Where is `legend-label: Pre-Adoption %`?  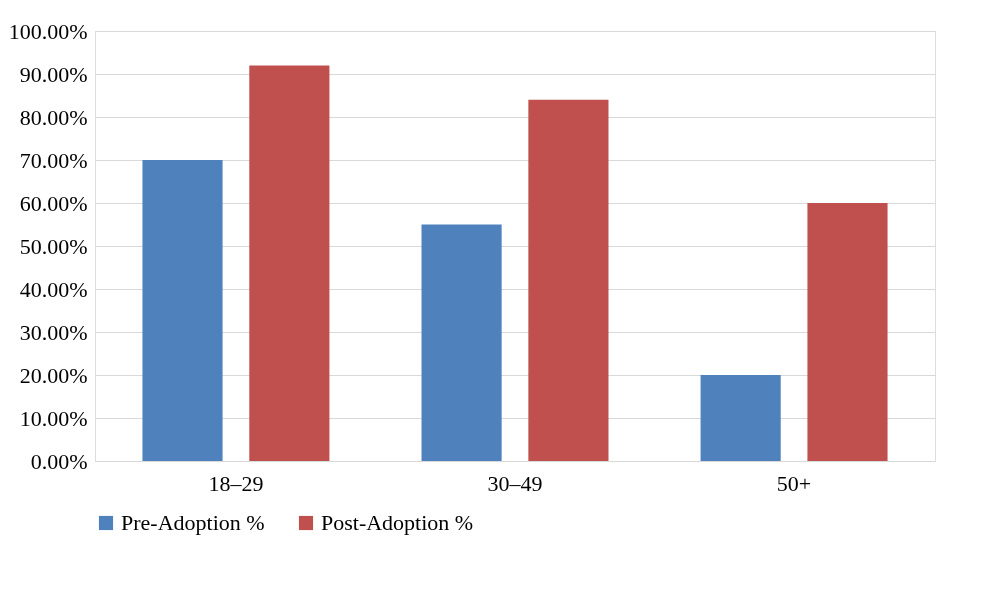
legend-label: Pre-Adoption % is located at coordinates (193, 522).